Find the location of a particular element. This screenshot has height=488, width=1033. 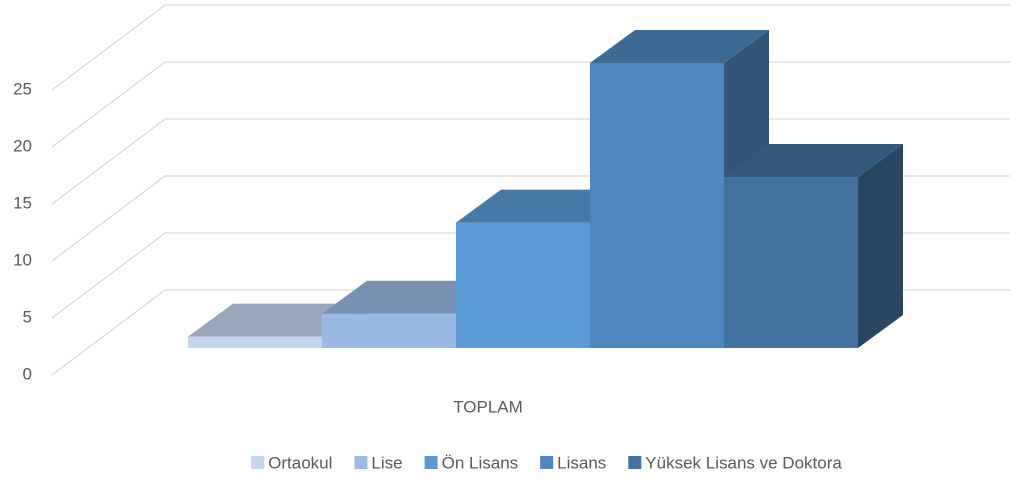

legend-label: Lise is located at coordinates (386, 462).